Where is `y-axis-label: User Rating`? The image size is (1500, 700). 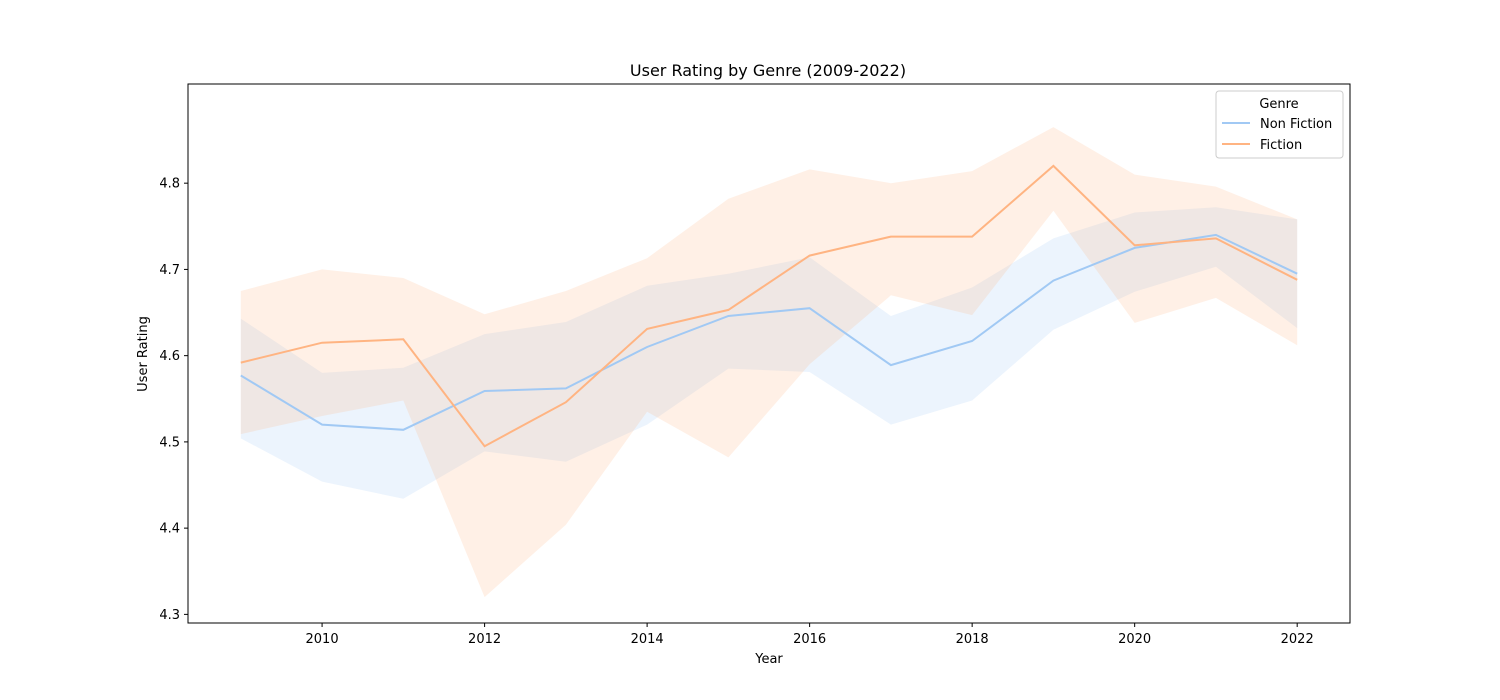
y-axis-label: User Rating is located at coordinates (143, 354).